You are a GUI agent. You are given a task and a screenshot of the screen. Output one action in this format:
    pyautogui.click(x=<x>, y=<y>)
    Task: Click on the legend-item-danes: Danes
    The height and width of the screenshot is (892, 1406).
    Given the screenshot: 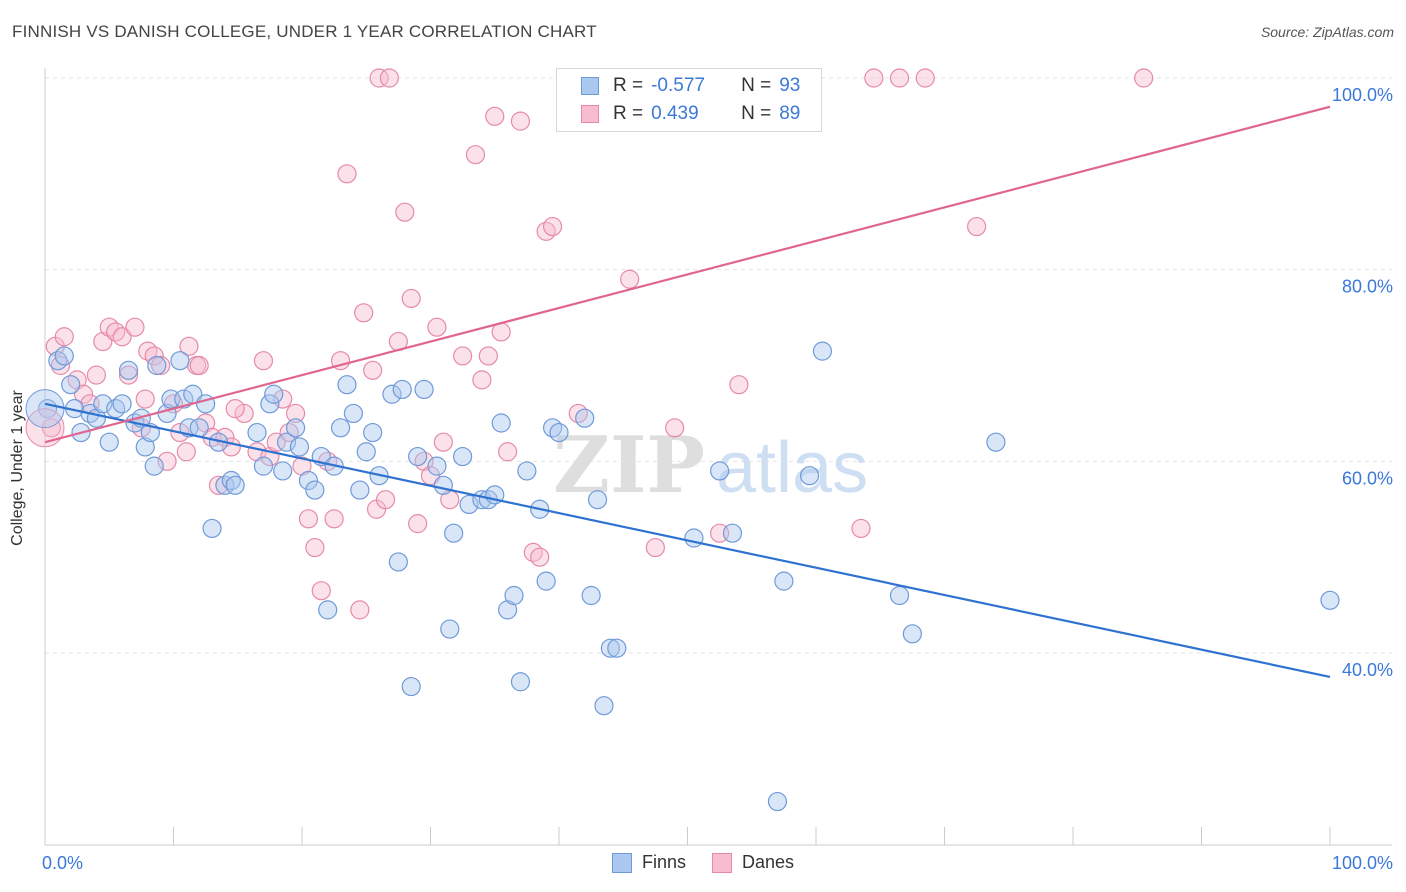 What is the action you would take?
    pyautogui.click(x=753, y=862)
    